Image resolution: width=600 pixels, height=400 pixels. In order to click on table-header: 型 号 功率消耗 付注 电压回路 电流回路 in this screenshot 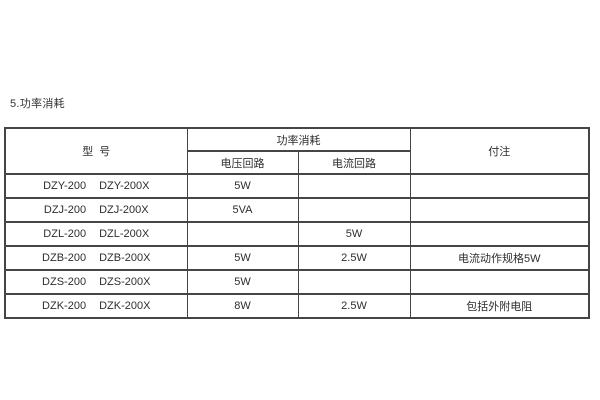, I will do `click(297, 151)`.